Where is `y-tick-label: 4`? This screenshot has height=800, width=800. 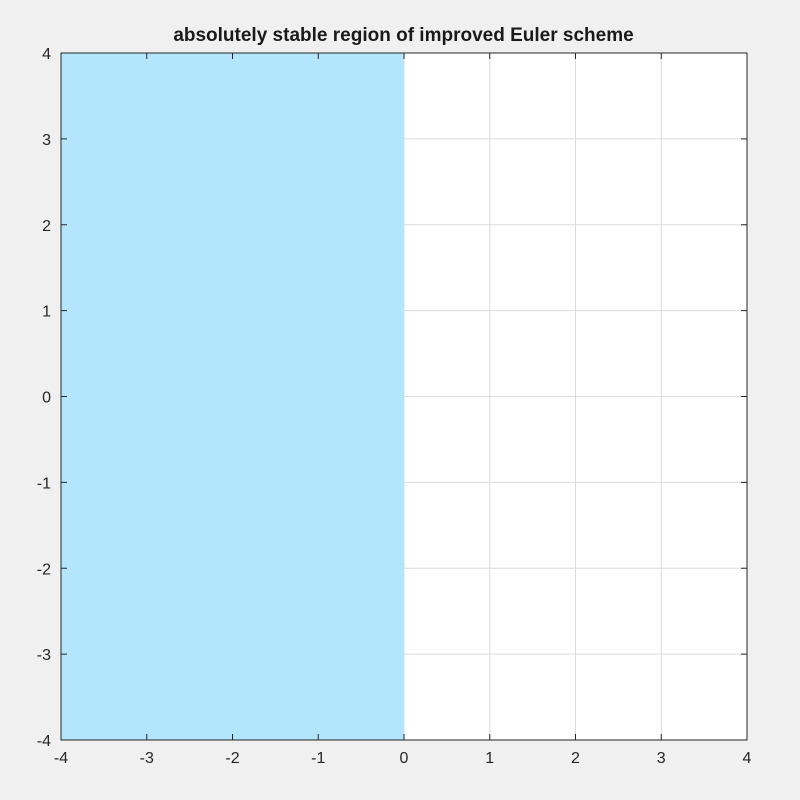 y-tick-label: 4 is located at coordinates (46, 54).